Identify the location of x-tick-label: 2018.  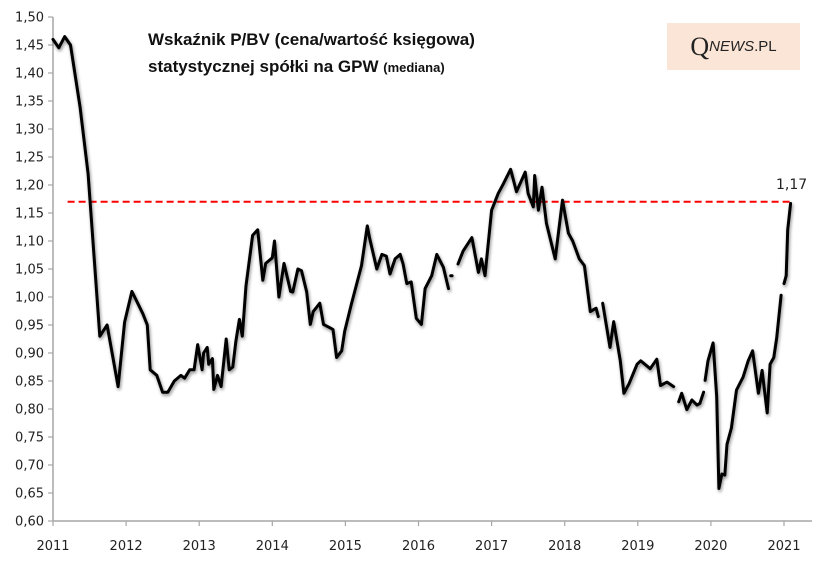
(564, 546).